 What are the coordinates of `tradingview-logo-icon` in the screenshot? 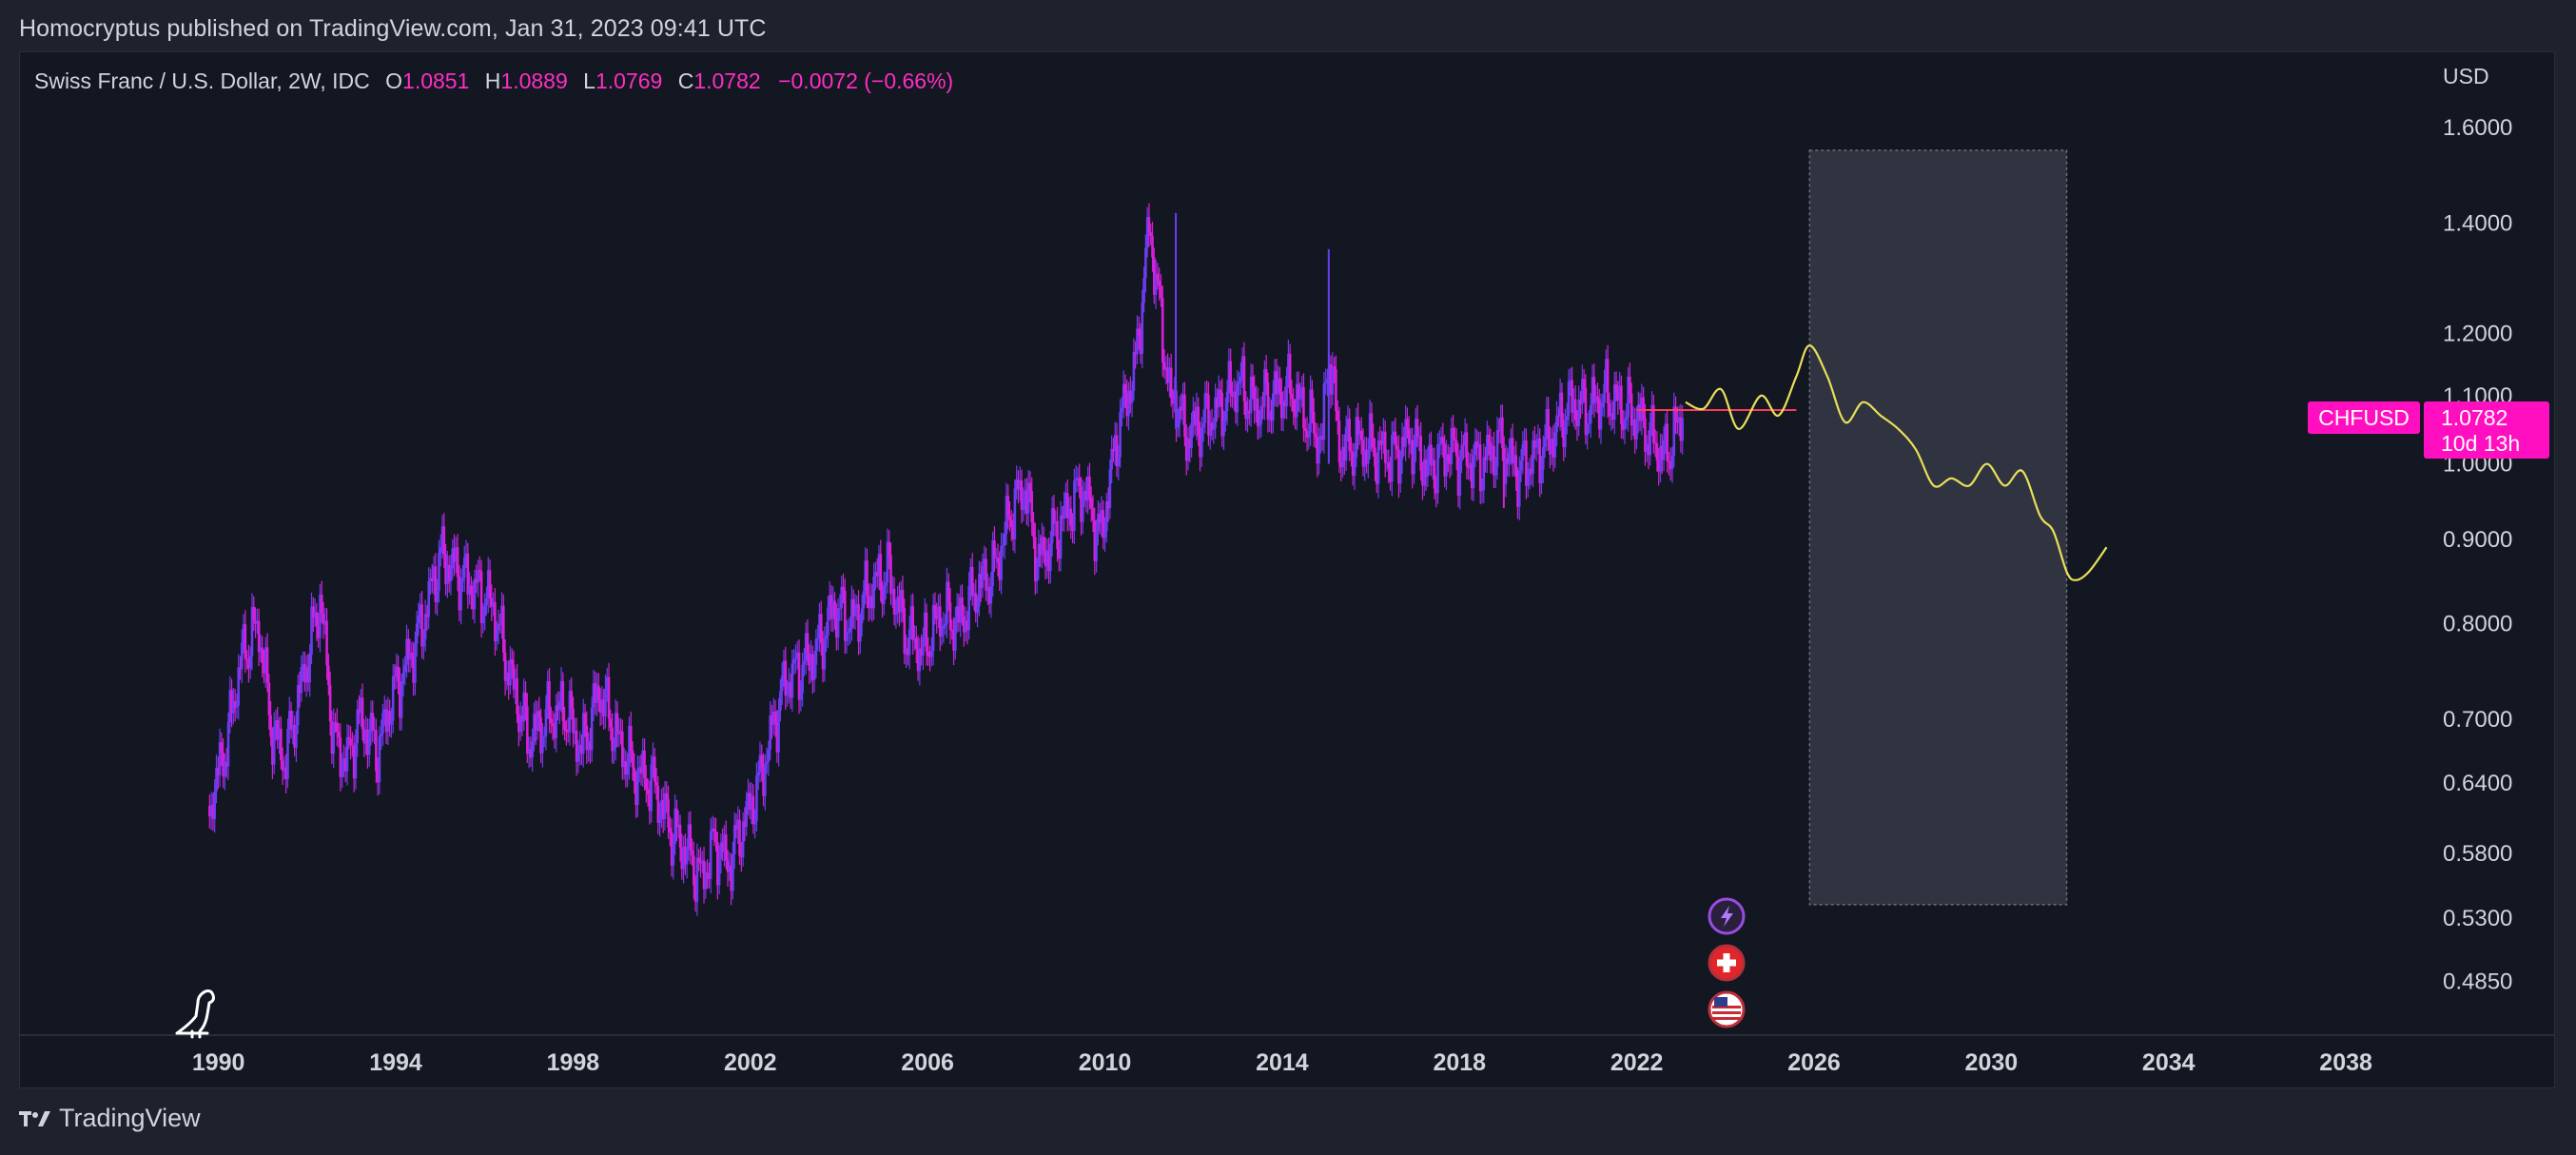 It's located at (35, 1118).